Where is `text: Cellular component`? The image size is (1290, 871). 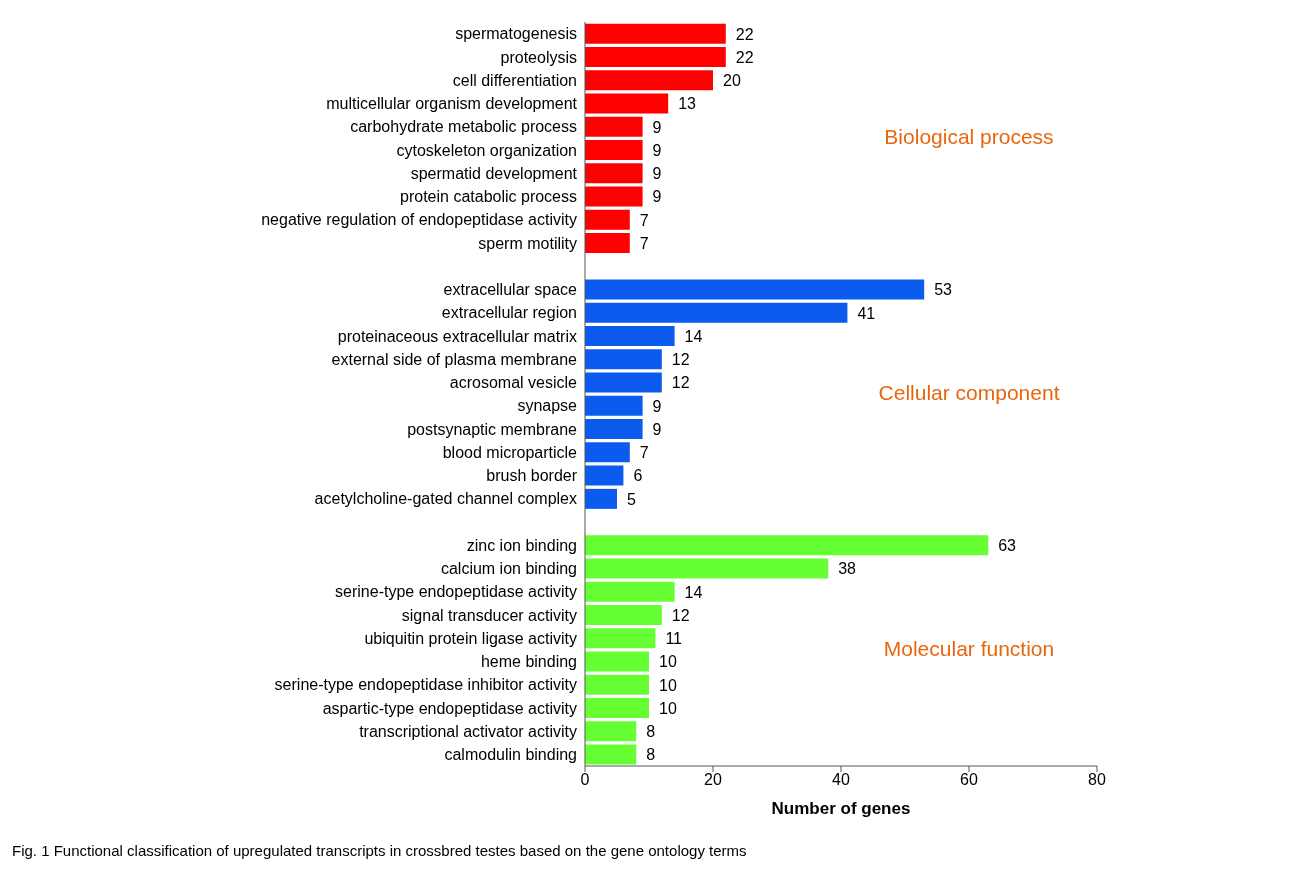 text: Cellular component is located at coordinates (969, 393).